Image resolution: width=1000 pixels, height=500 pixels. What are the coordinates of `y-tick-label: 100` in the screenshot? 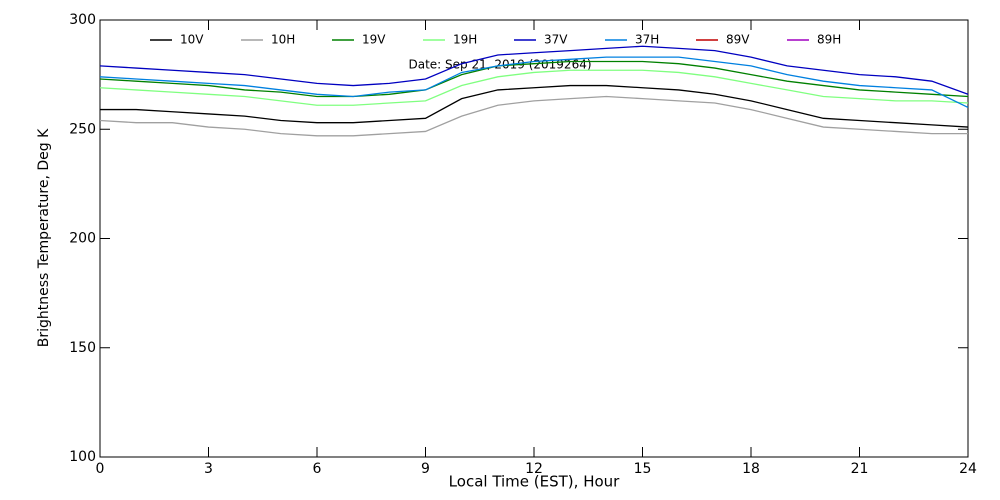 It's located at (82, 457).